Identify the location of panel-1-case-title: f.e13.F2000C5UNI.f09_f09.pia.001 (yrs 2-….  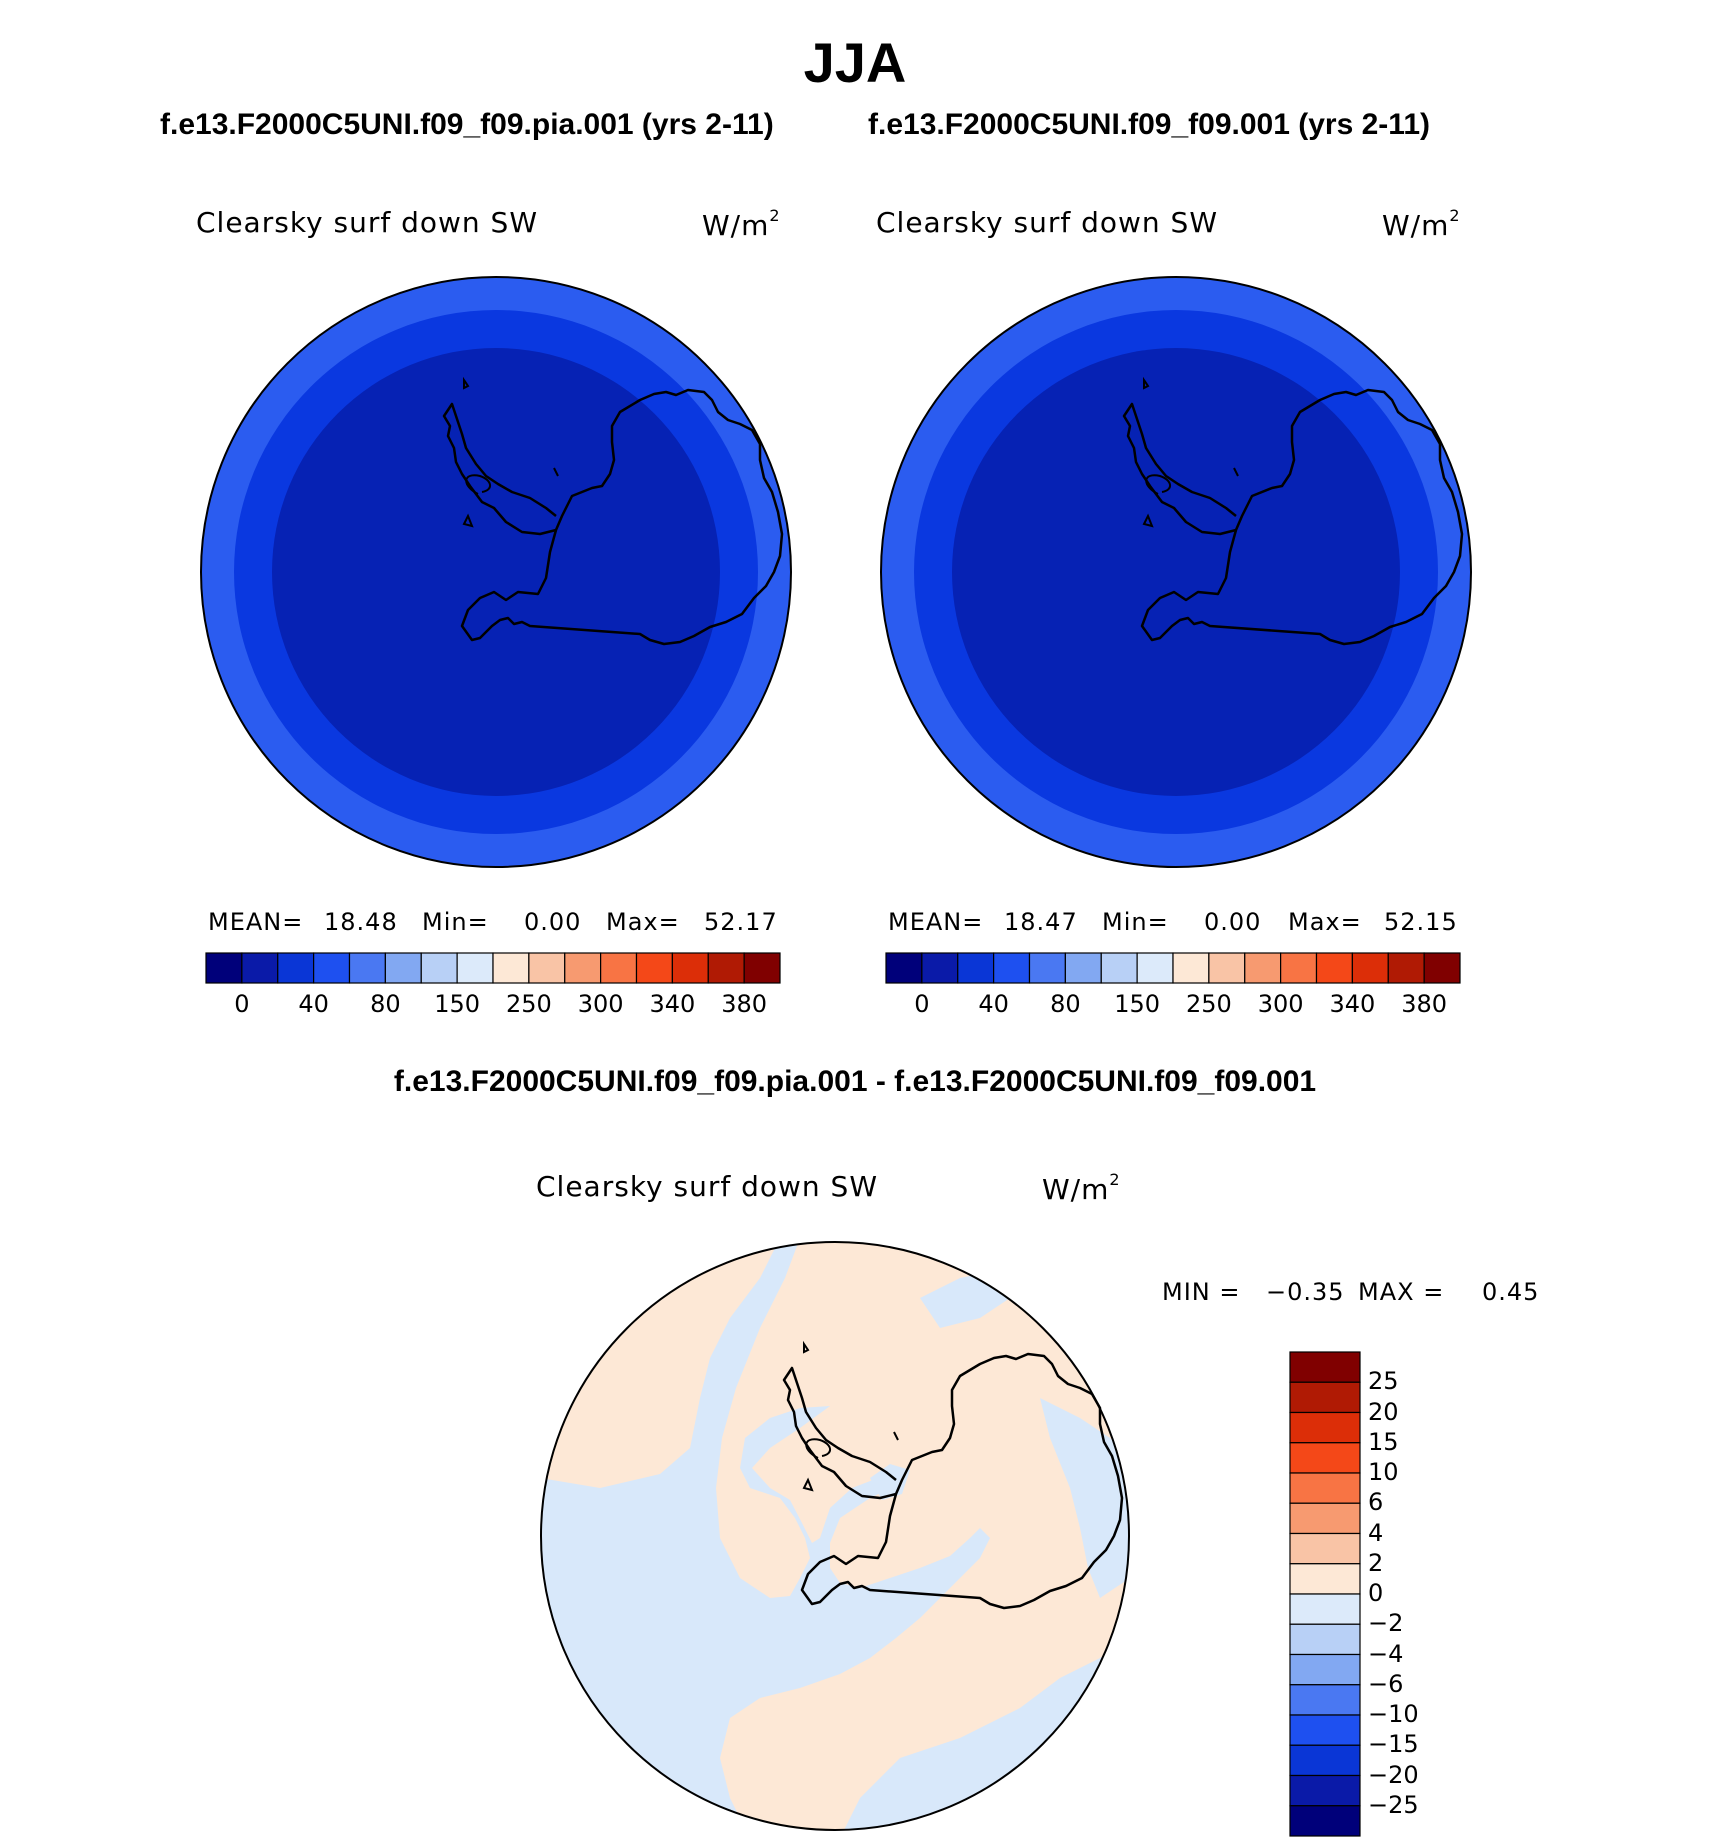
(467, 124).